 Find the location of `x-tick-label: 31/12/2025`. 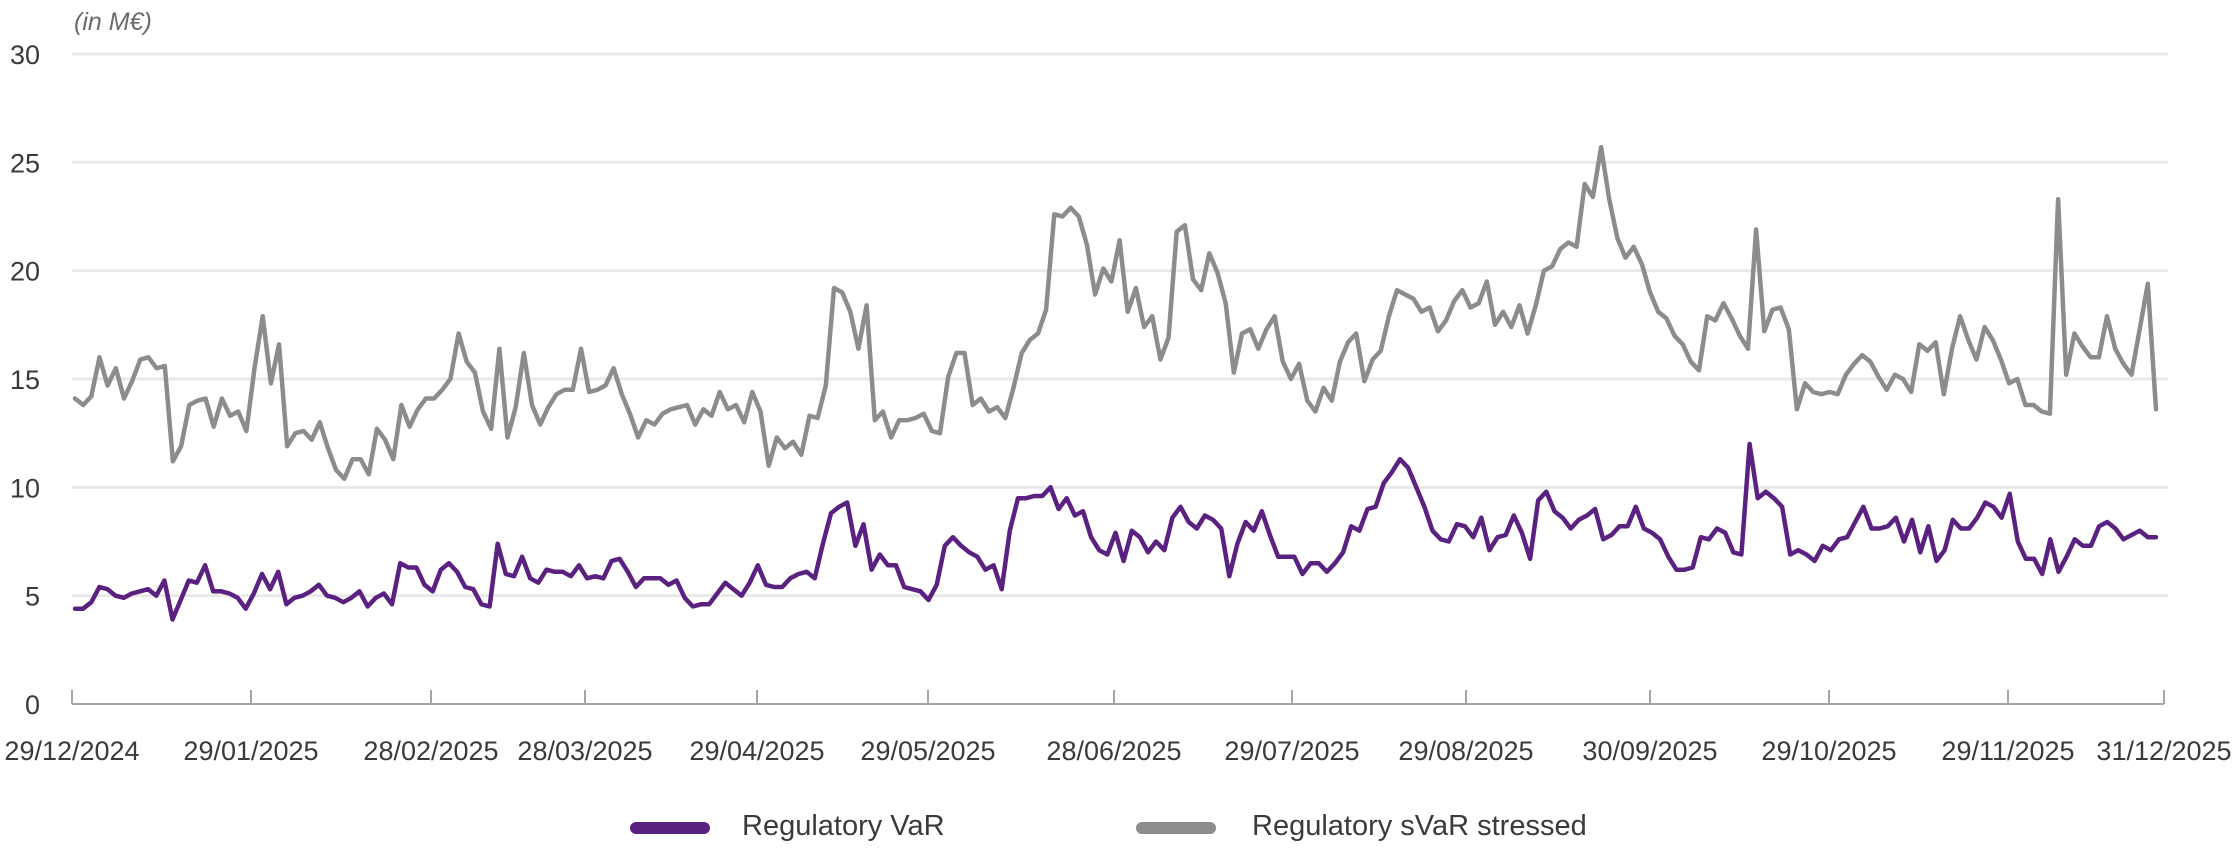

x-tick-label: 31/12/2025 is located at coordinates (2163, 751).